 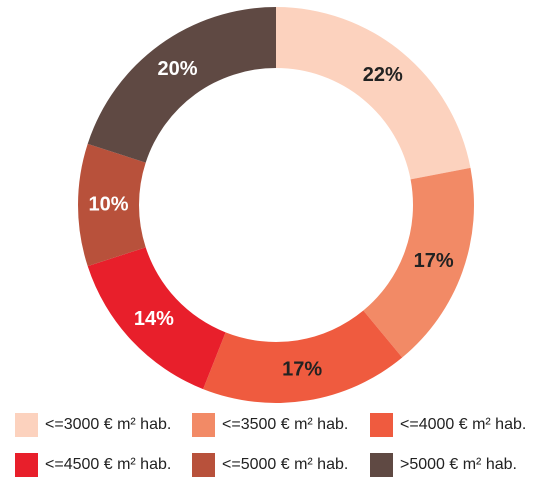 What do you see at coordinates (178, 69) in the screenshot?
I see `data-label: 20%` at bounding box center [178, 69].